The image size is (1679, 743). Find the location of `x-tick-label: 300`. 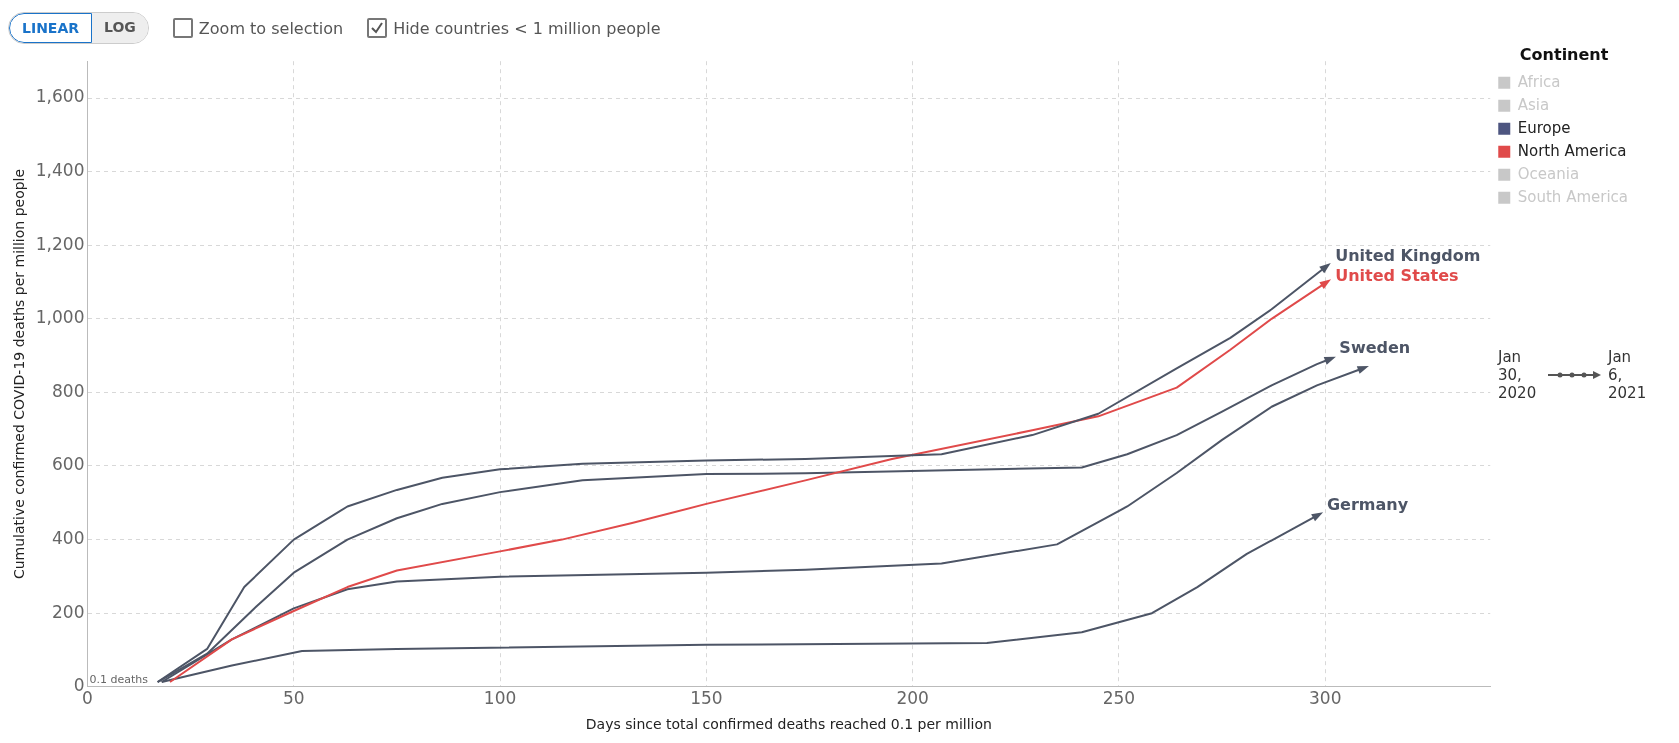

x-tick-label: 300 is located at coordinates (1325, 698).